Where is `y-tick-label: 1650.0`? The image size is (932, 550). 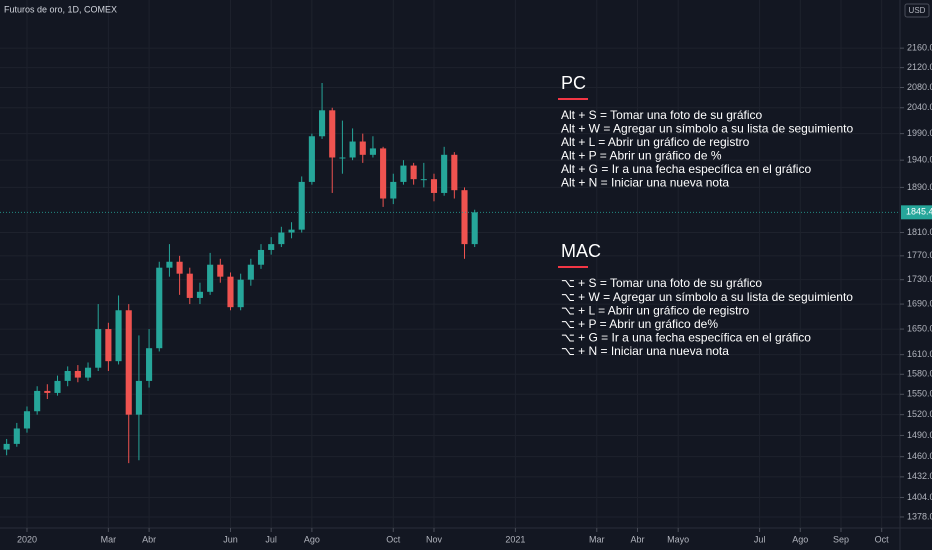 y-tick-label: 1650.0 is located at coordinates (919, 328).